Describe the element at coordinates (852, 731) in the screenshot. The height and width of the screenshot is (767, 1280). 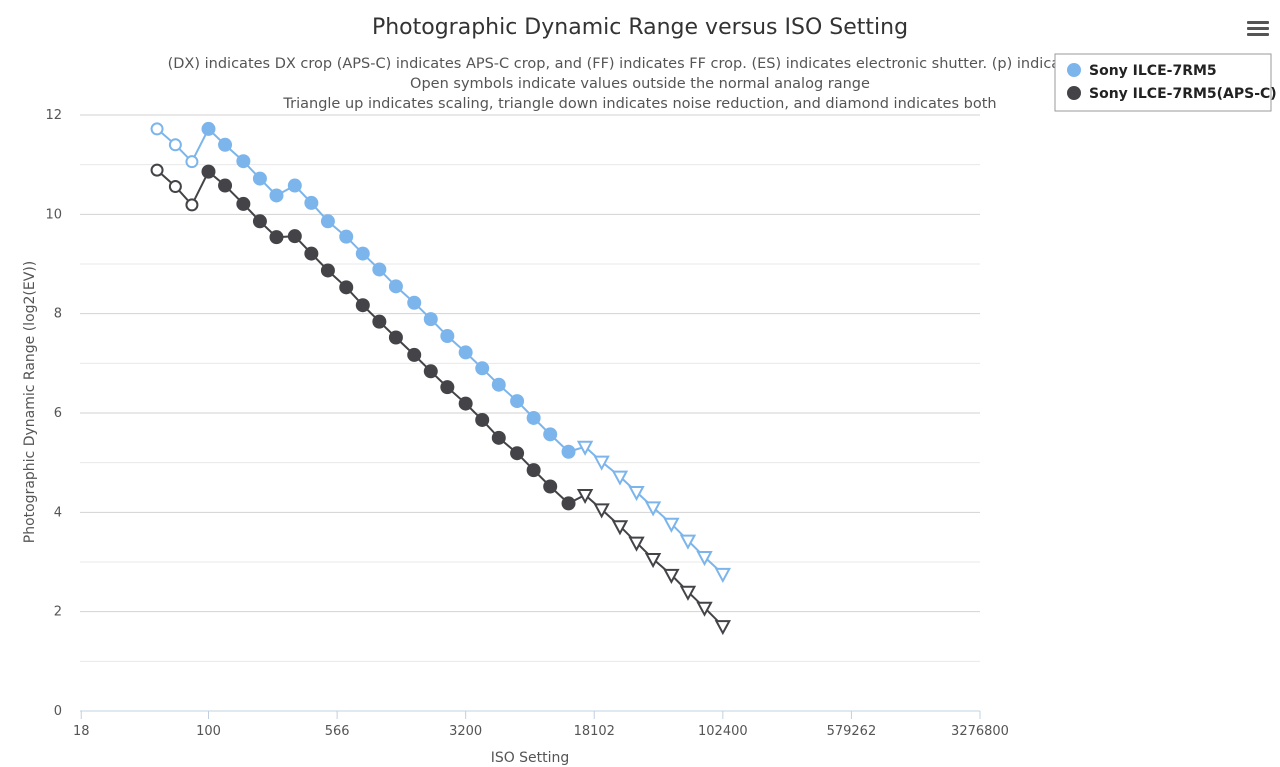
I see `x-tick-label: 579262` at that location.